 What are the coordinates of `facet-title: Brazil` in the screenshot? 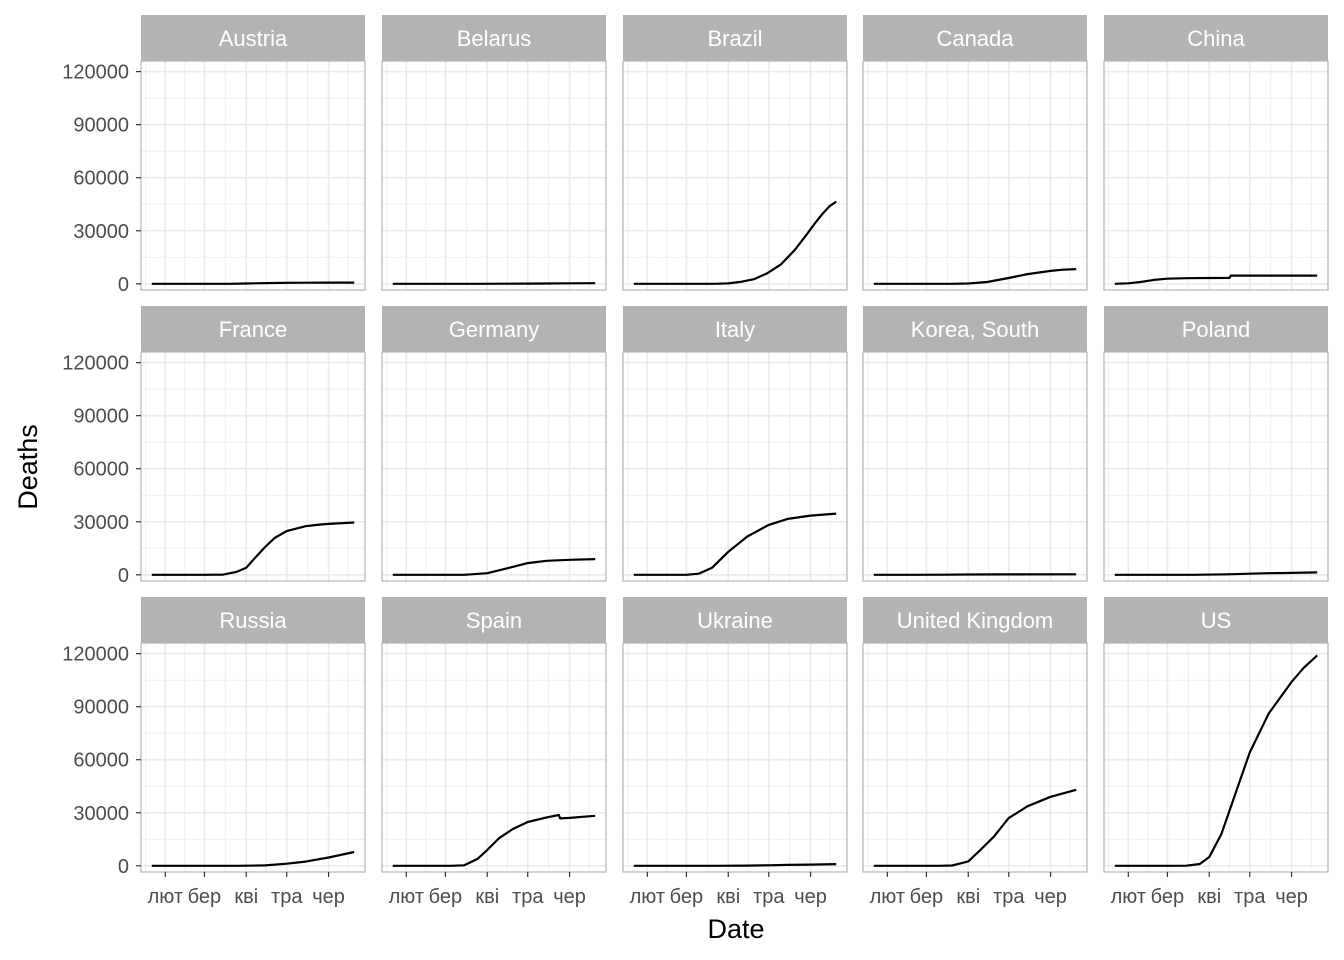 It's located at (734, 38).